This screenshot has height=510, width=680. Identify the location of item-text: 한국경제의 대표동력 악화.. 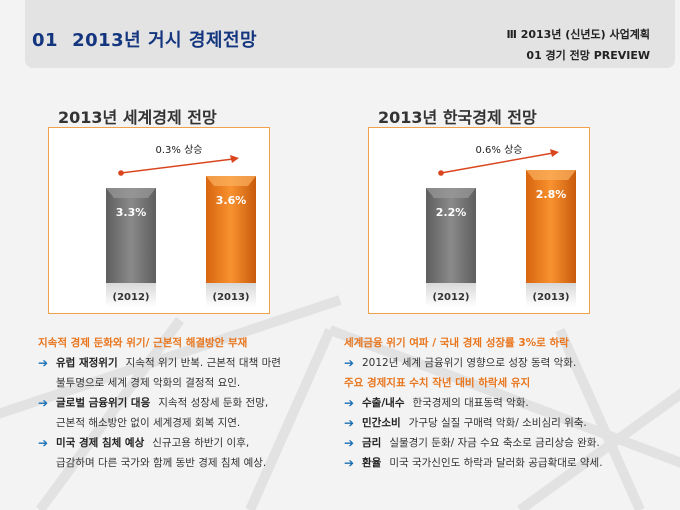
(470, 403).